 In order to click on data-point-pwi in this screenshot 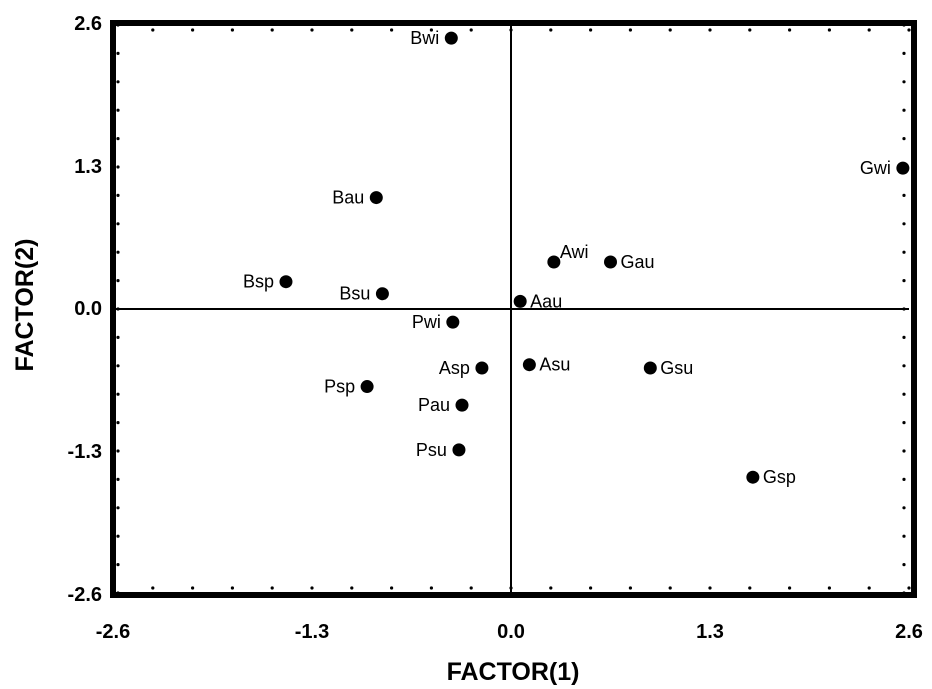, I will do `click(453, 322)`.